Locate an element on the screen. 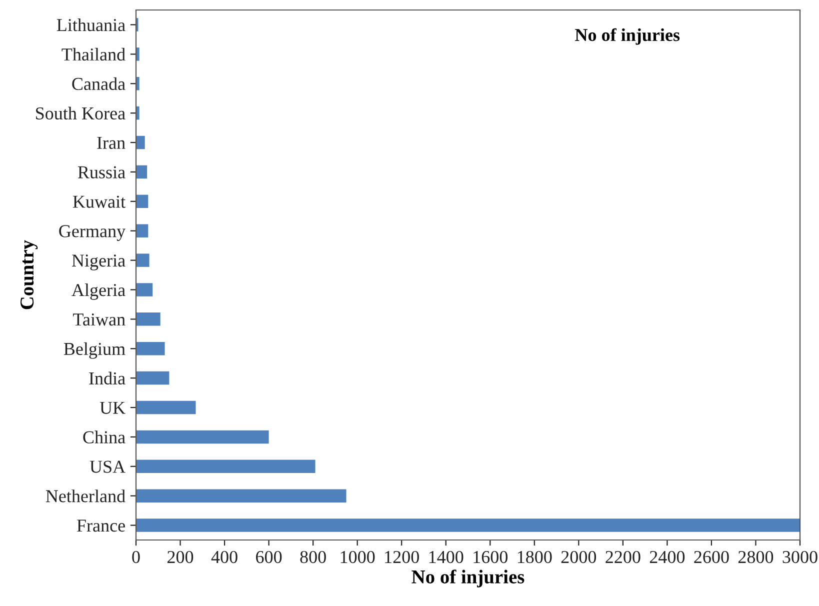  x-axis-title: No of injuries is located at coordinates (468, 579).